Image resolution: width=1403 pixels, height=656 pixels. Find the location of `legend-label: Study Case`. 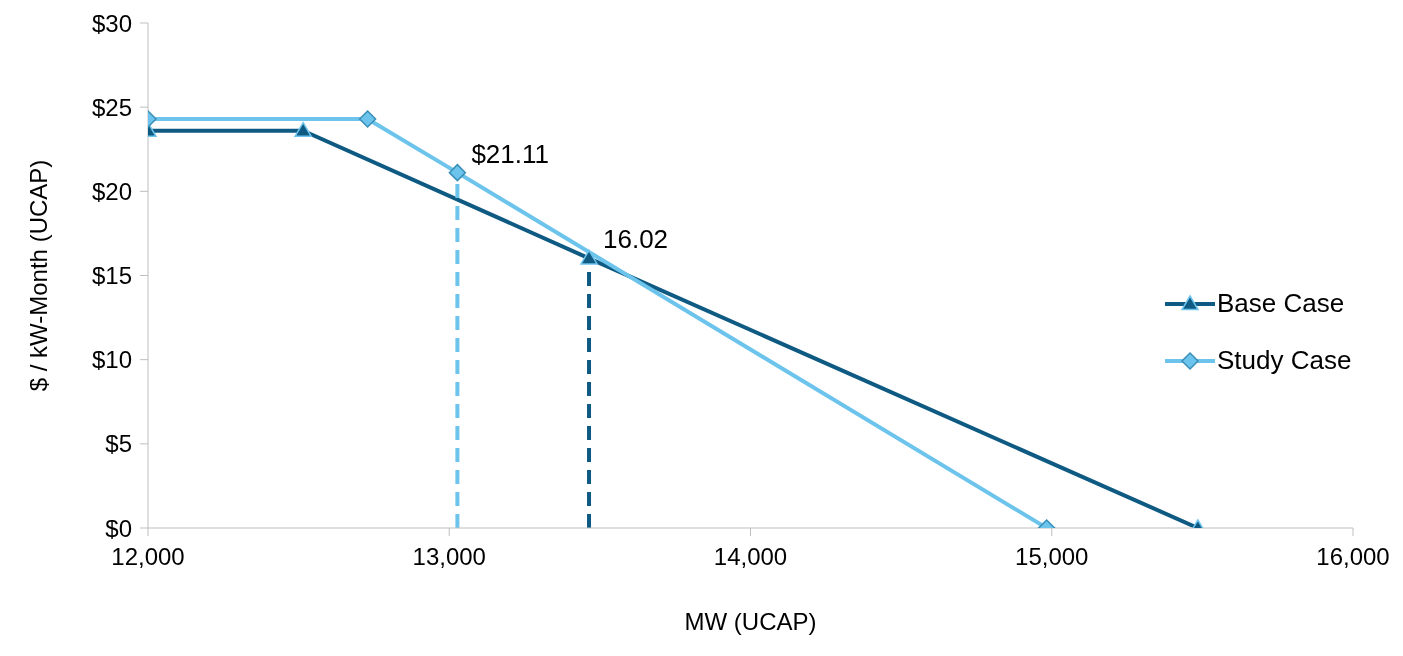

legend-label: Study Case is located at coordinates (1284, 360).